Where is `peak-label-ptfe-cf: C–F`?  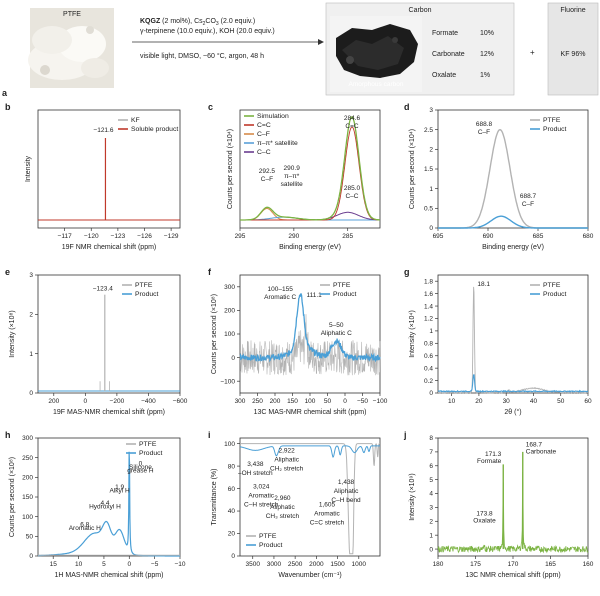
peak-label-ptfe-cf: C–F is located at coordinates (484, 132).